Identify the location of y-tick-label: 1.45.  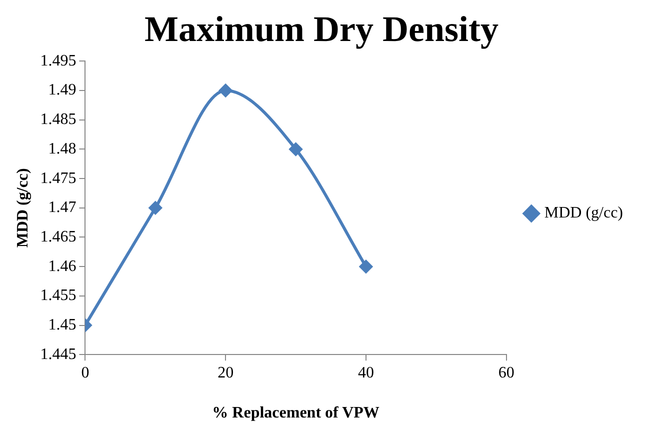
(62, 325).